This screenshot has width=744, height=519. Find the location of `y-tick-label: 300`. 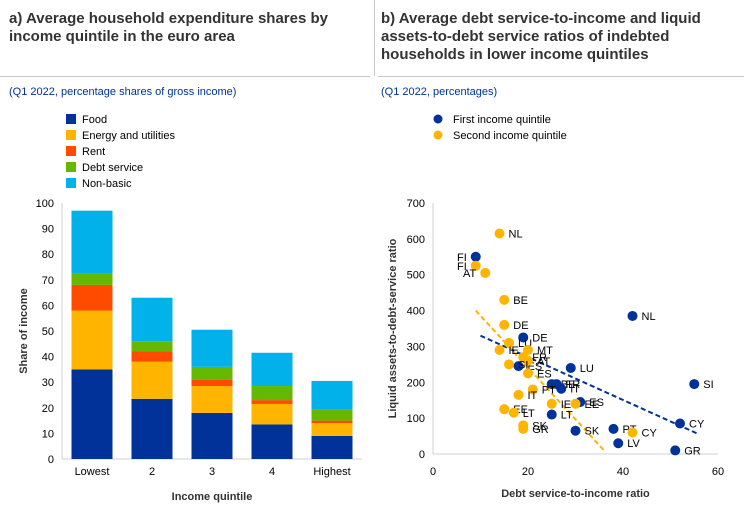

y-tick-label: 300 is located at coordinates (416, 347).